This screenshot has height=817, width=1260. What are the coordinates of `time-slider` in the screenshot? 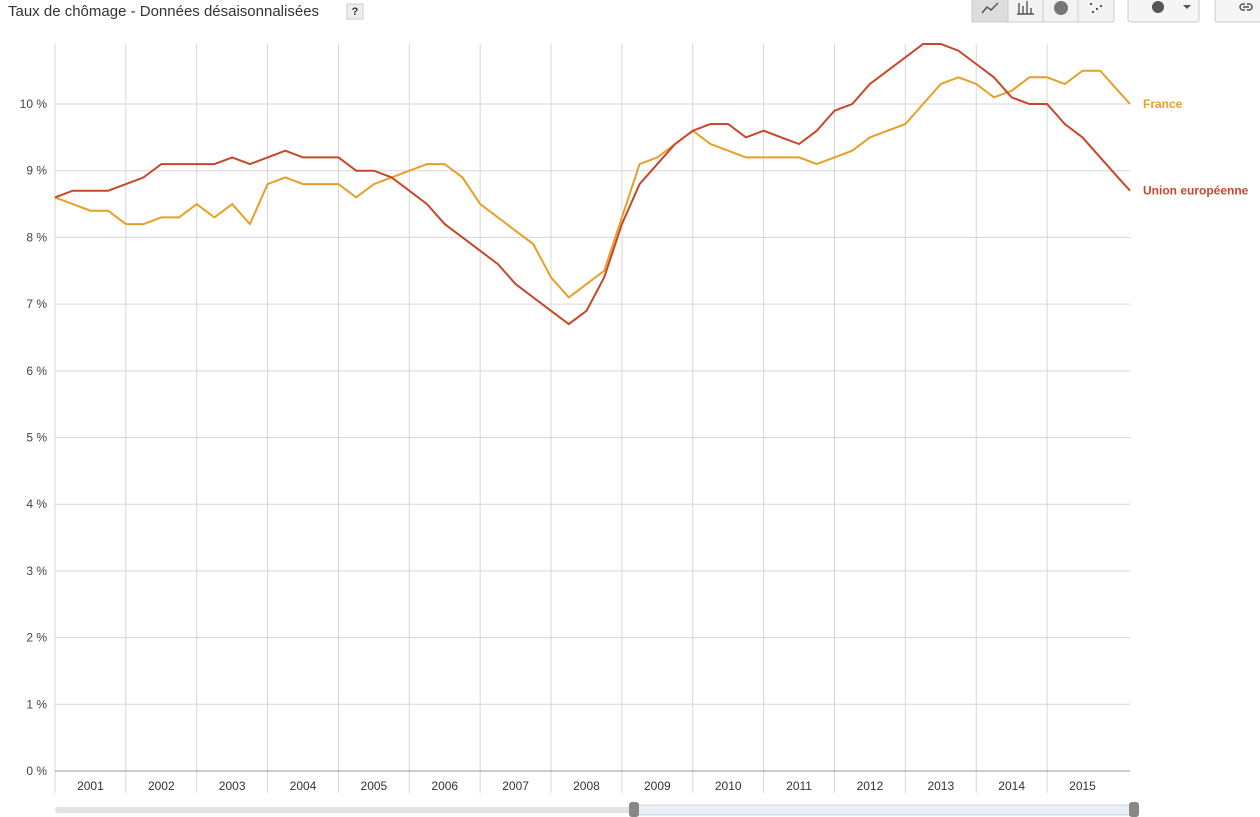 It's located at (597, 809).